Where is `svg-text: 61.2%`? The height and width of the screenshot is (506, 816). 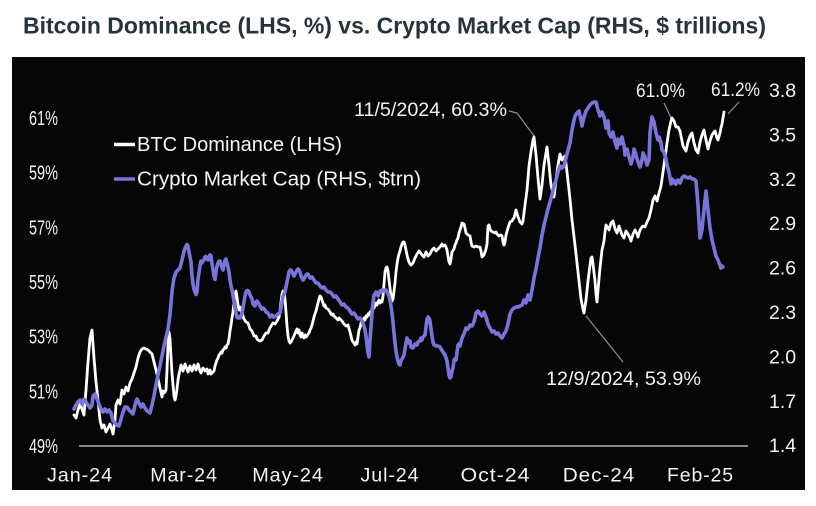 svg-text: 61.2% is located at coordinates (735, 90).